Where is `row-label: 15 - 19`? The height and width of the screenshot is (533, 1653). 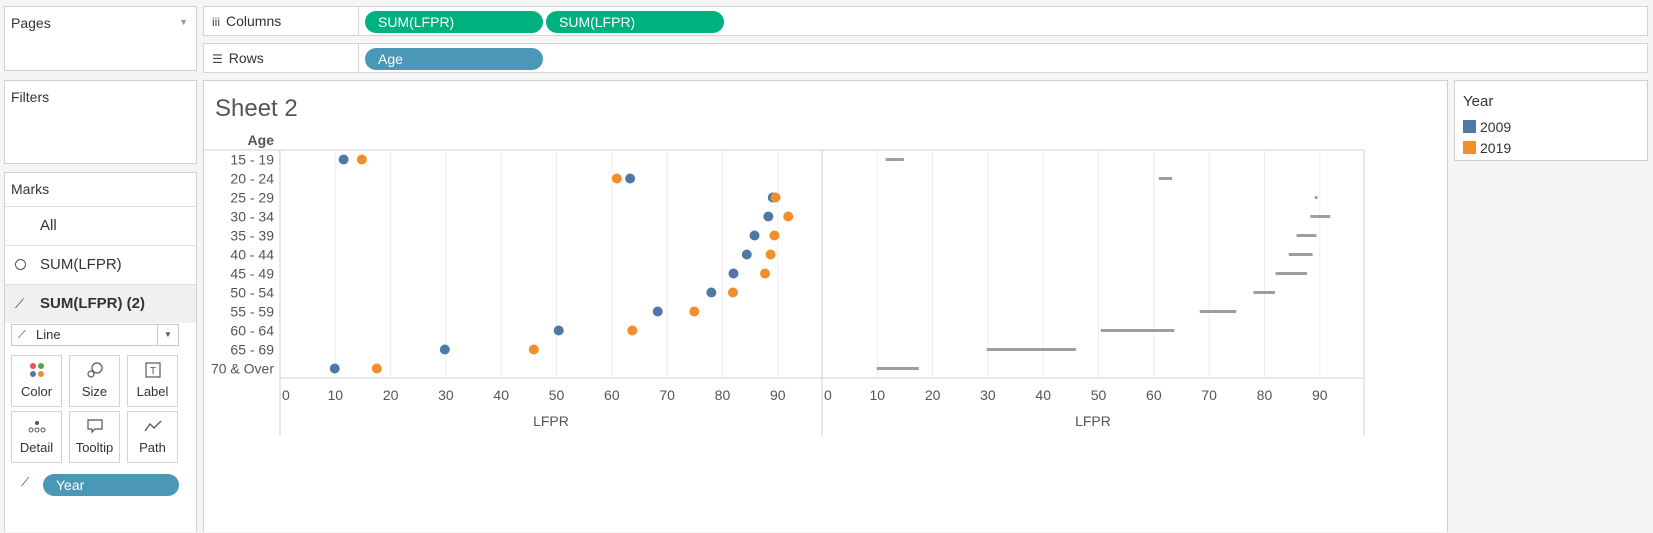 row-label: 15 - 19 is located at coordinates (252, 160).